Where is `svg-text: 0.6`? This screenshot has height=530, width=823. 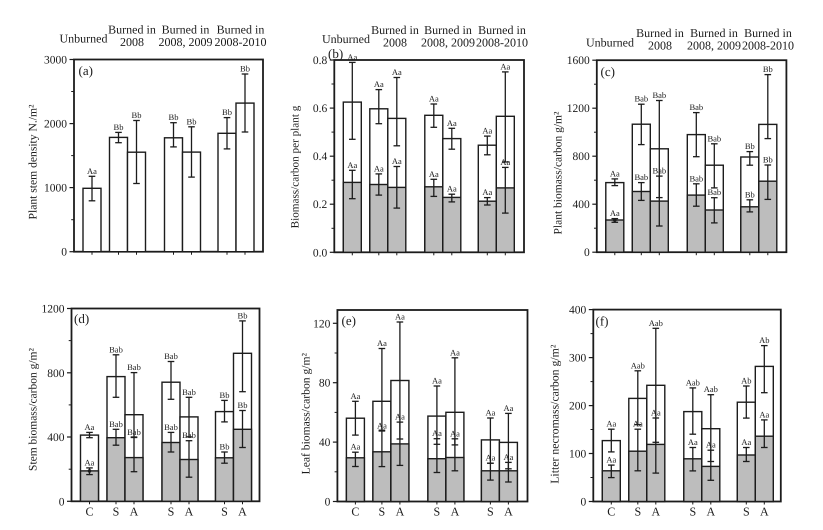
svg-text: 0.6 is located at coordinates (320, 109).